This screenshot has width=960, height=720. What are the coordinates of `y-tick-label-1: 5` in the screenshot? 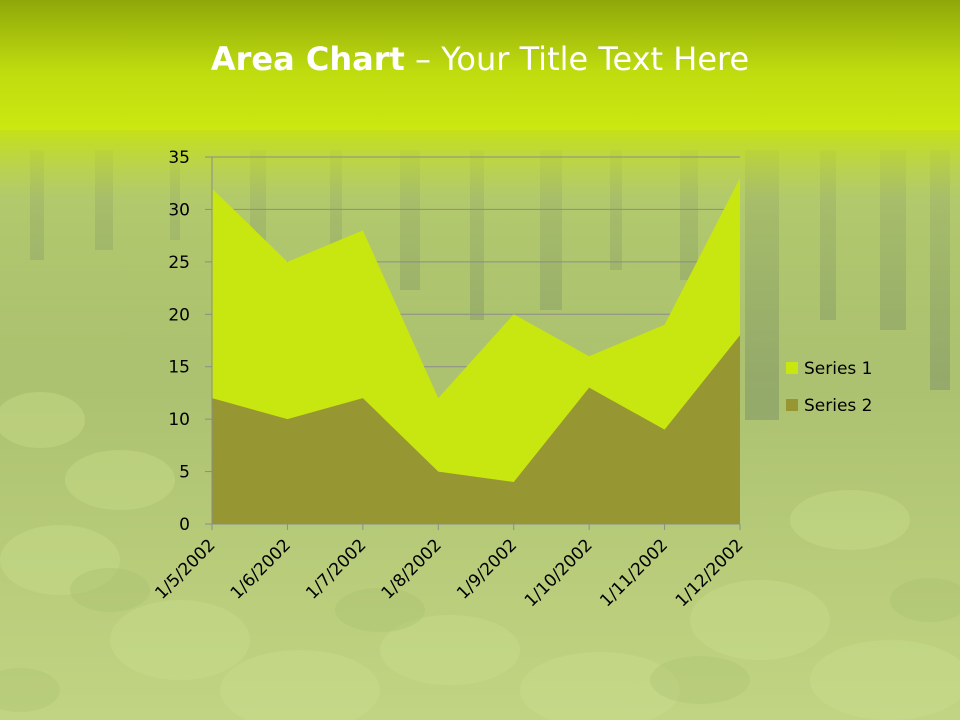 It's located at (184, 473).